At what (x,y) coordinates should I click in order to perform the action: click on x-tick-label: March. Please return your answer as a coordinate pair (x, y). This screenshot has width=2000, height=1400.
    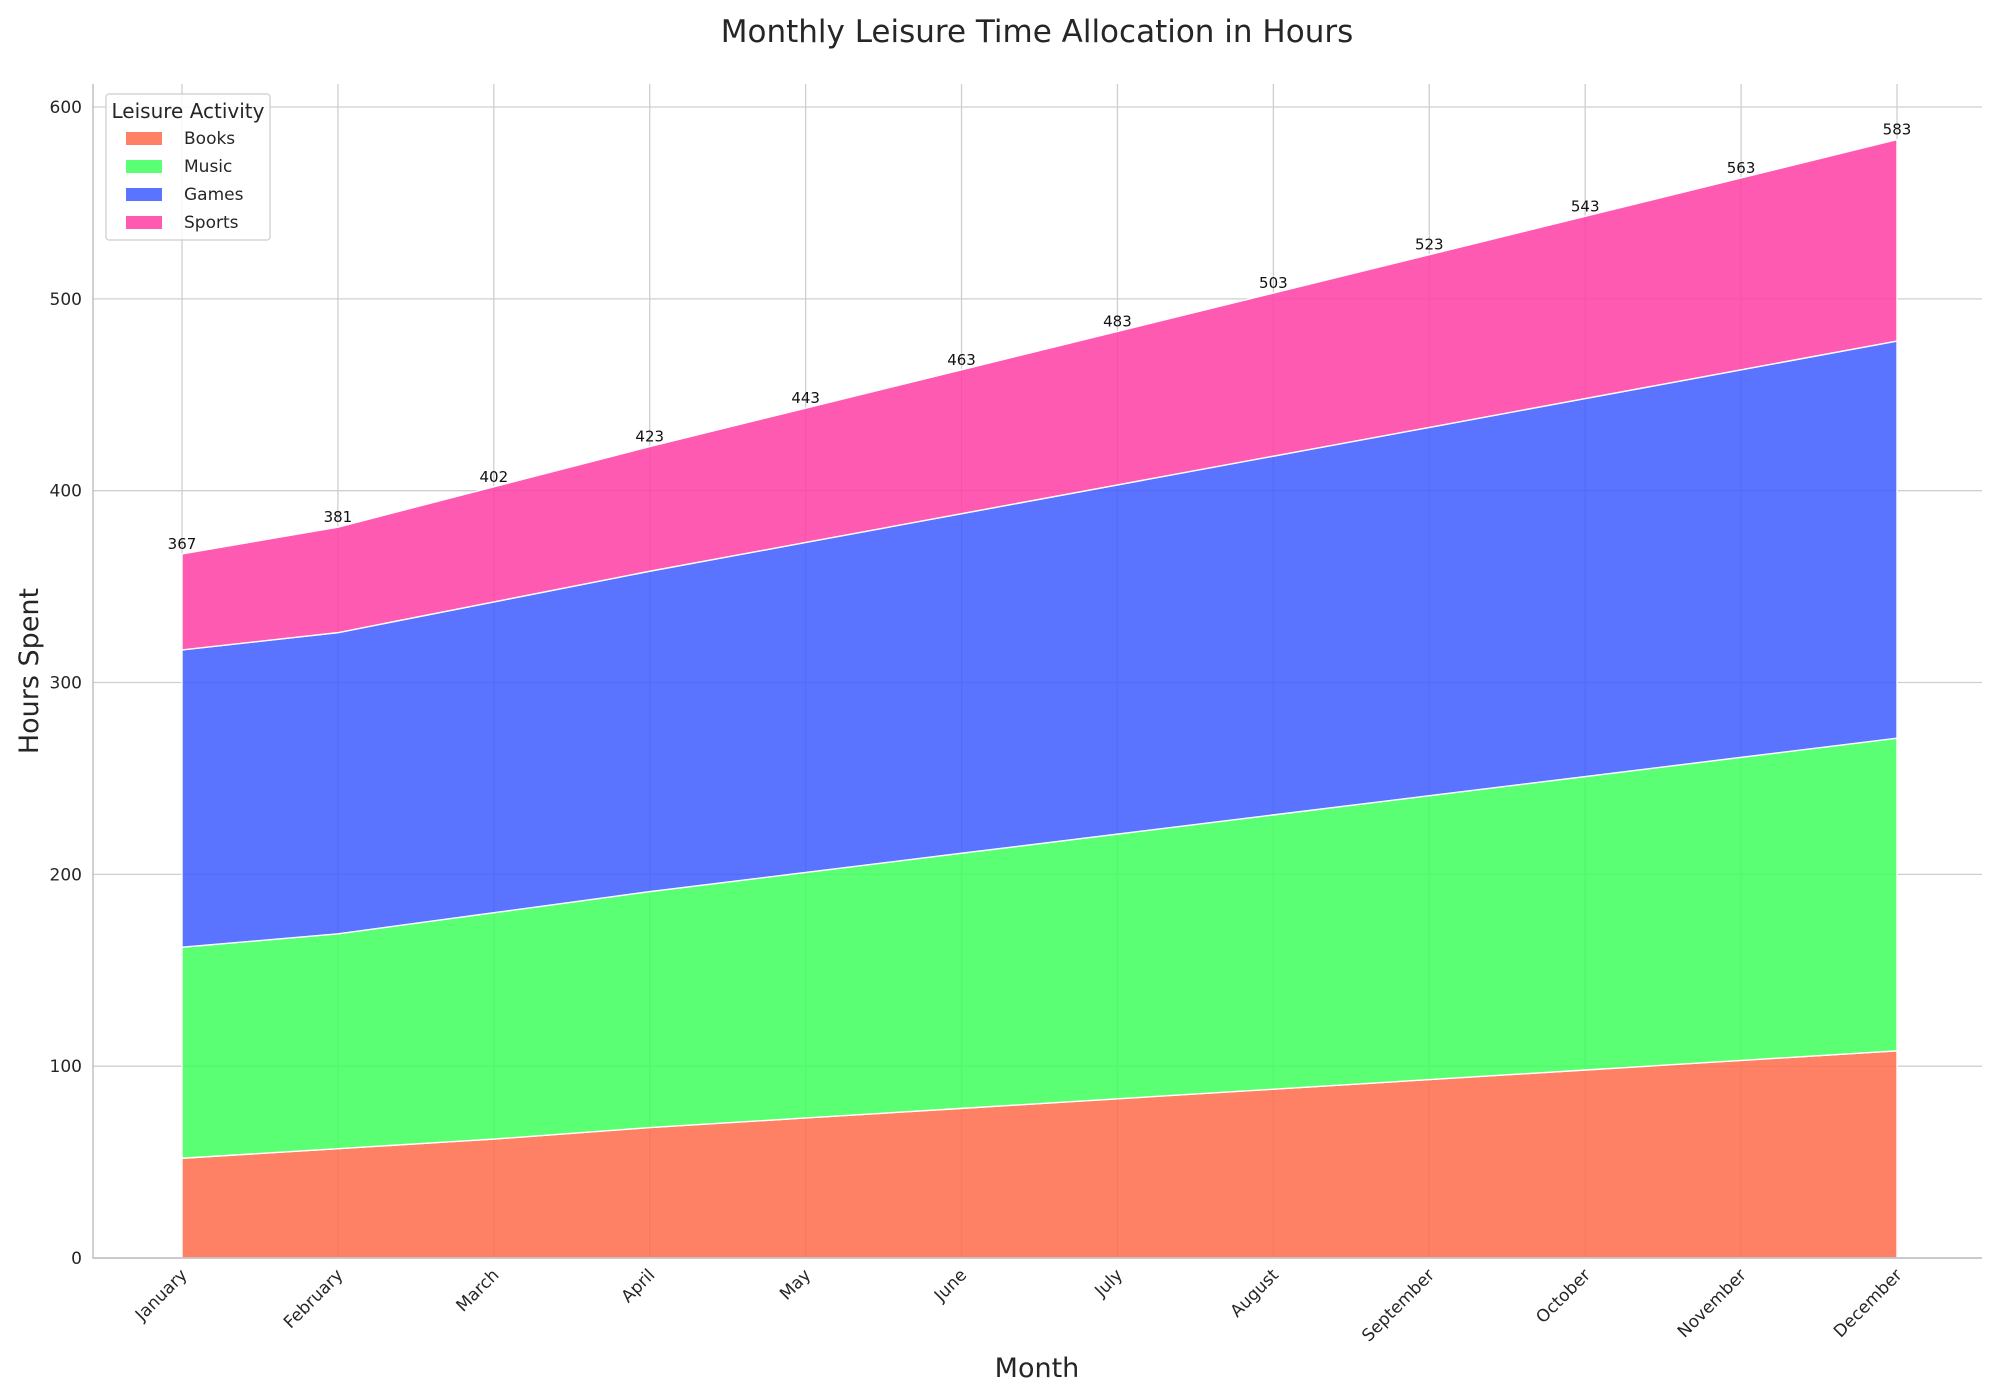
    Looking at the image, I should click on (478, 1290).